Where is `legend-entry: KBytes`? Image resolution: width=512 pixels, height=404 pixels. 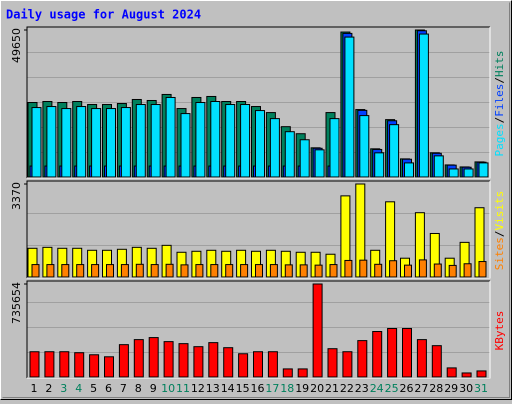 legend-entry: KBytes is located at coordinates (499, 331).